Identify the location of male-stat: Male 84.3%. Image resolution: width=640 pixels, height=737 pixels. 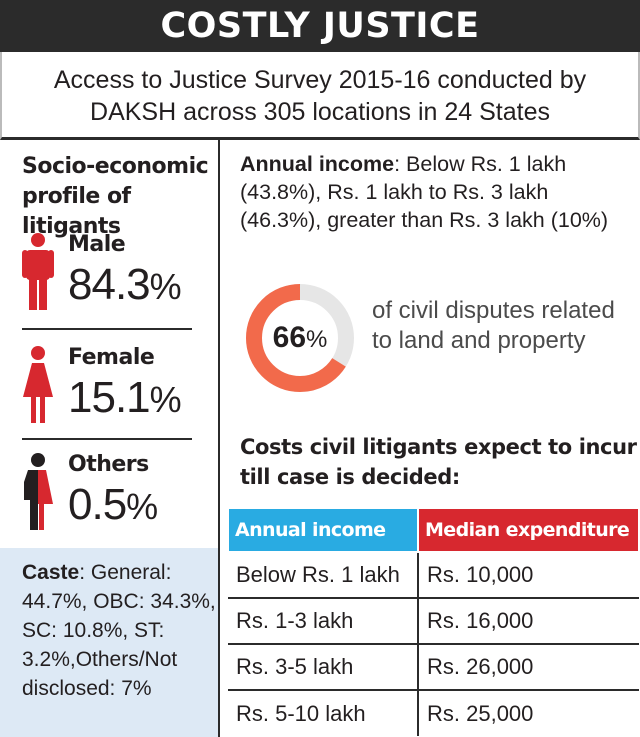
(109, 277).